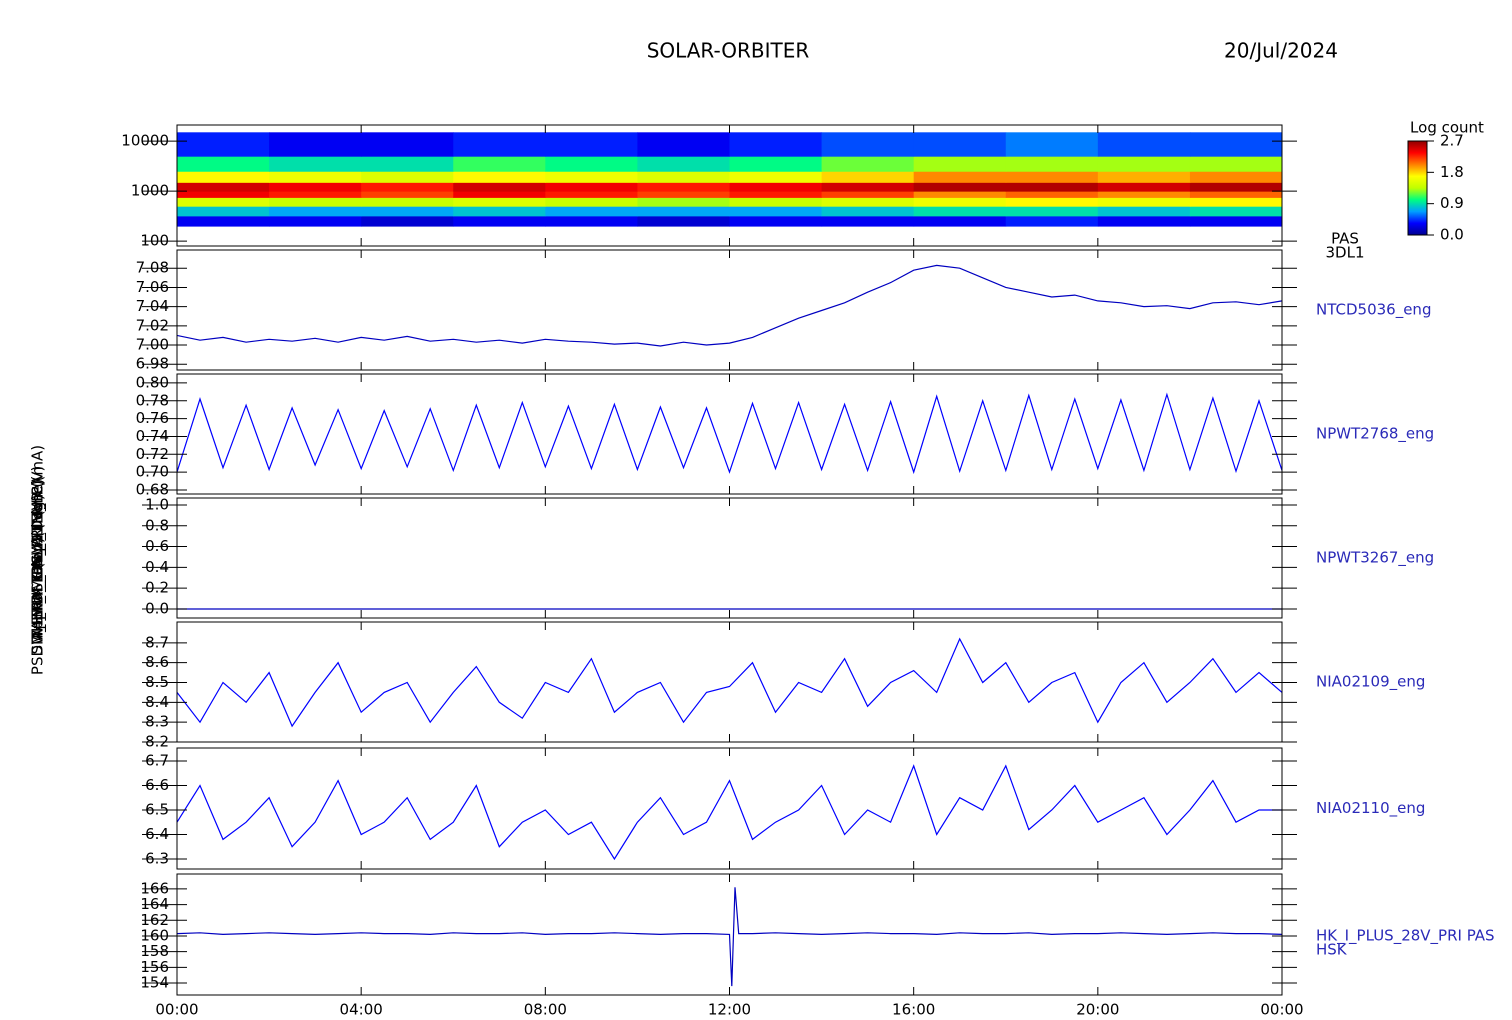  What do you see at coordinates (1452, 235) in the screenshot?
I see `colorbar-tick-label: 0.0` at bounding box center [1452, 235].